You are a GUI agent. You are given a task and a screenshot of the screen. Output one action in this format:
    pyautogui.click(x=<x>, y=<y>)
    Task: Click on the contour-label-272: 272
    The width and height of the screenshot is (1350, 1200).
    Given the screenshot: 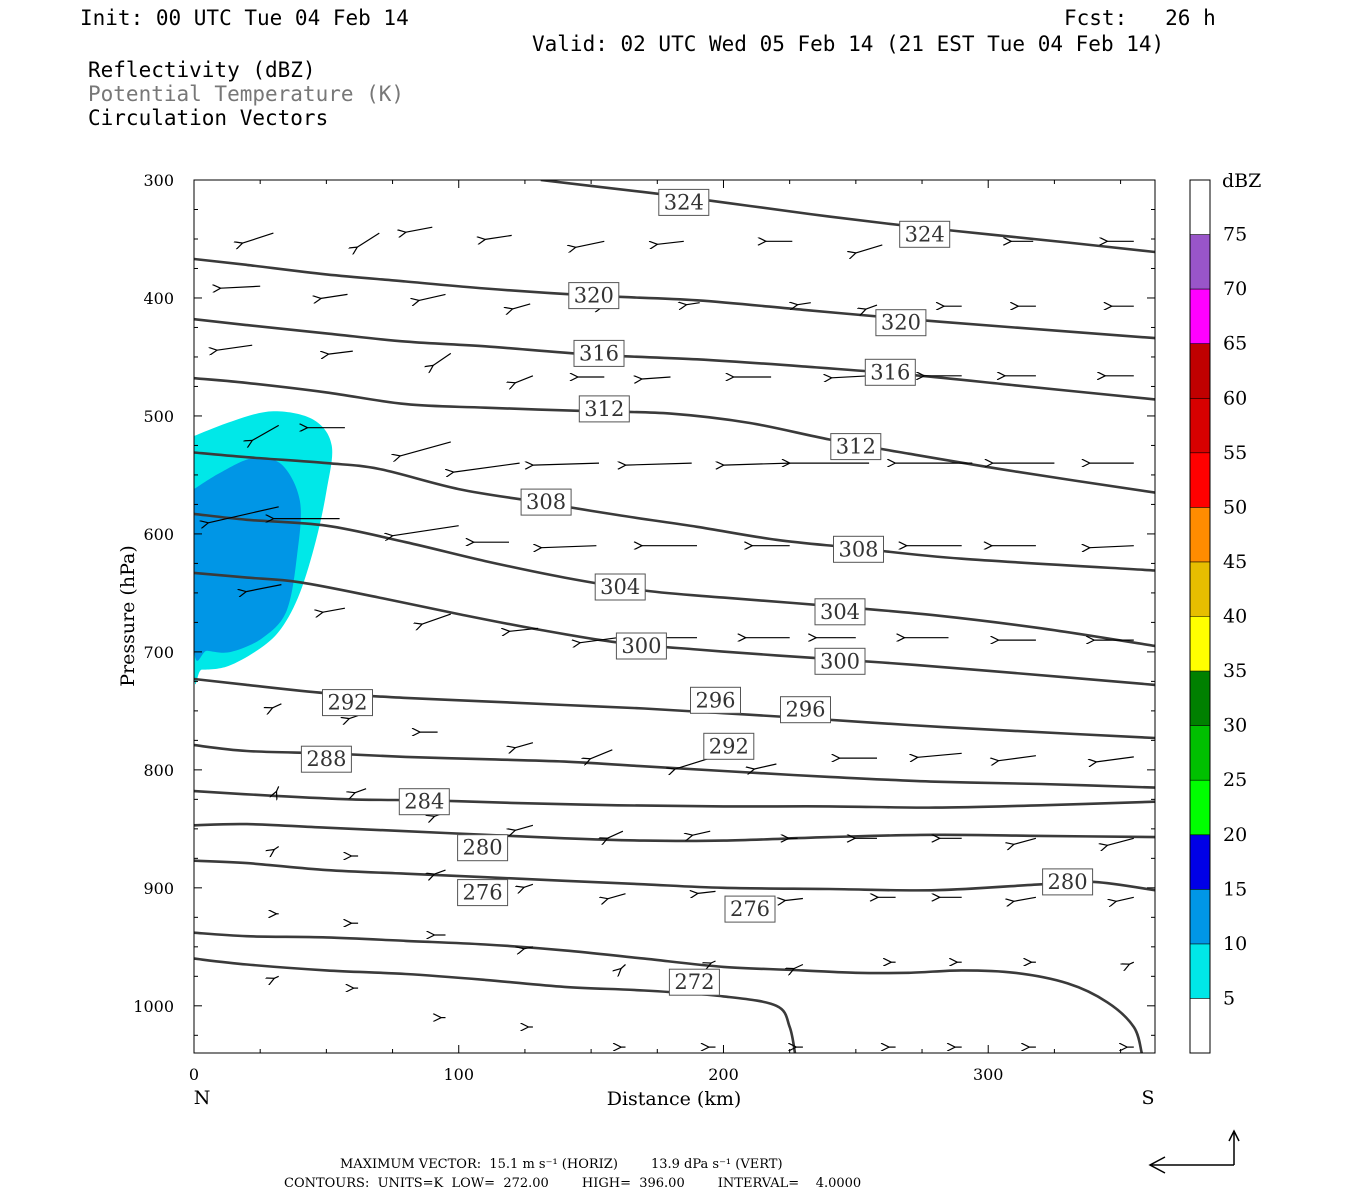 What is the action you would take?
    pyautogui.click(x=694, y=982)
    